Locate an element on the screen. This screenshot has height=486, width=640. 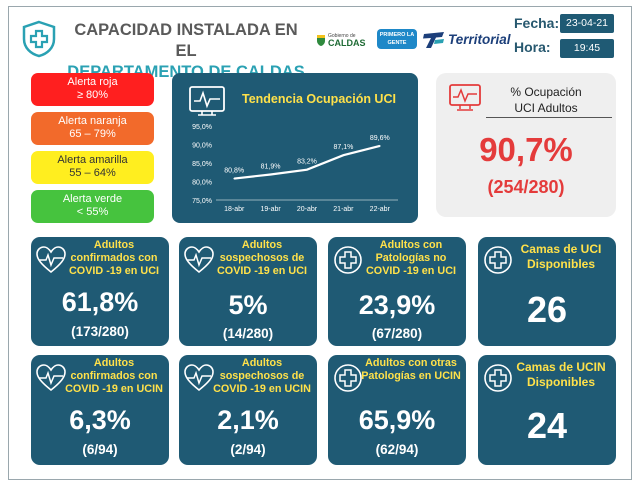
data-label: 83,2% is located at coordinates (307, 162).